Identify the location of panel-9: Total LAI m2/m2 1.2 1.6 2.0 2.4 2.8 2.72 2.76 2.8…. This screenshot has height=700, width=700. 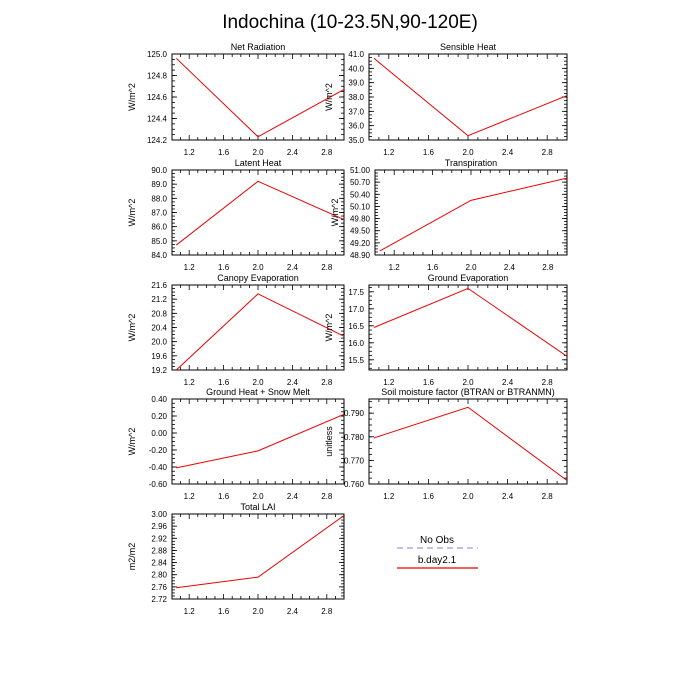
(236, 559).